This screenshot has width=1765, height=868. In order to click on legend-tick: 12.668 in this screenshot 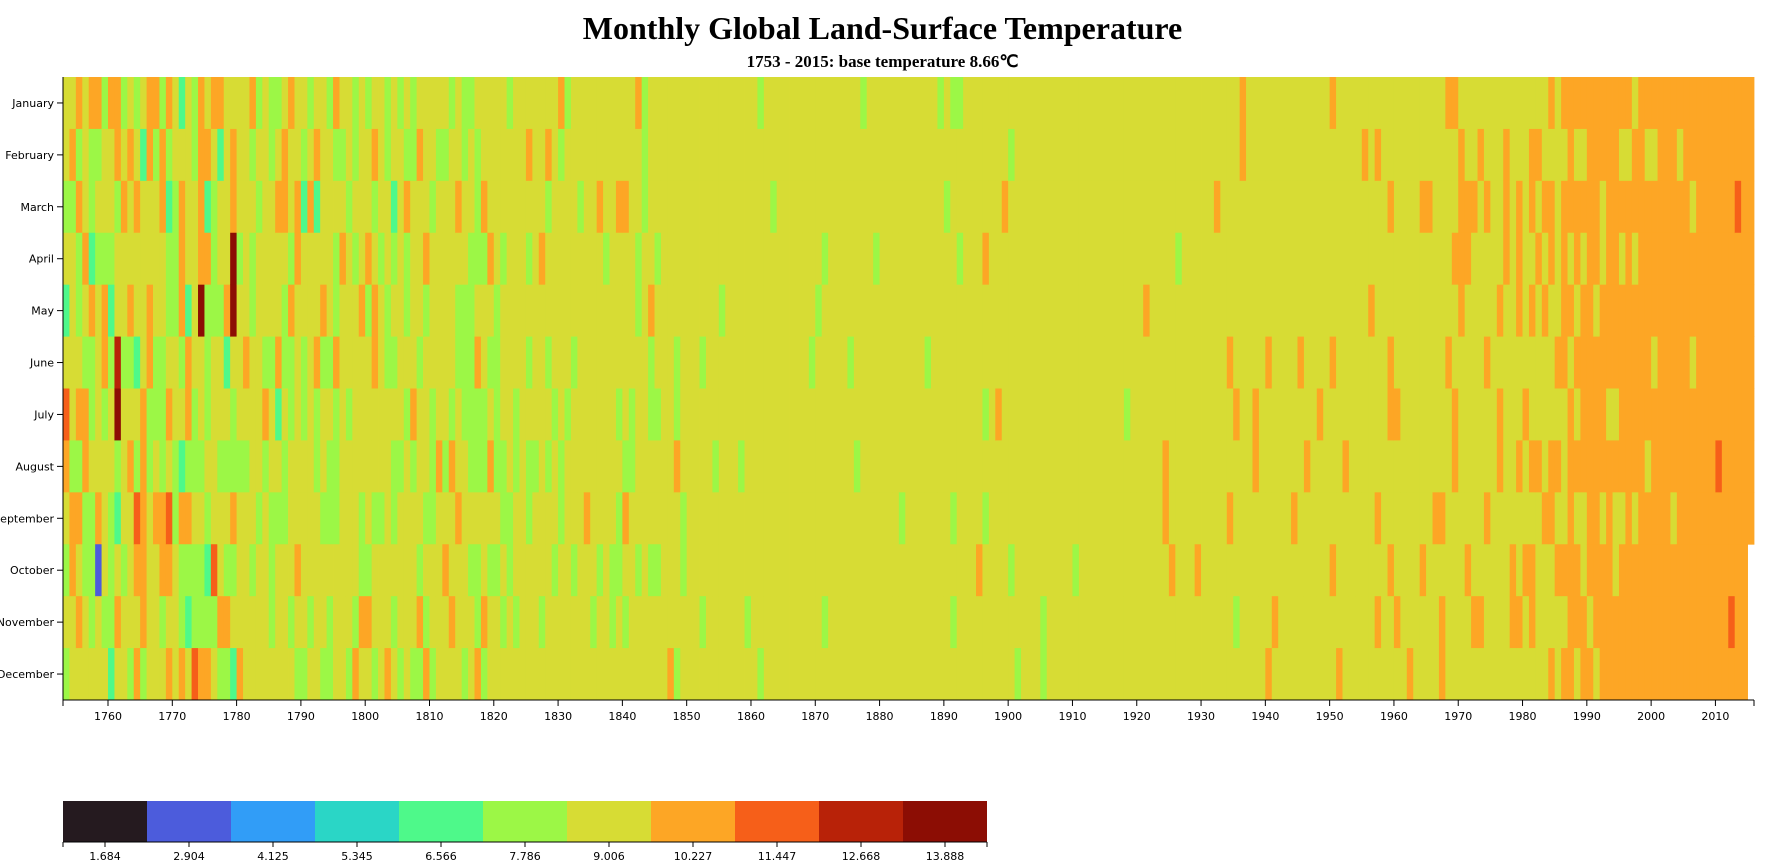, I will do `click(861, 852)`.